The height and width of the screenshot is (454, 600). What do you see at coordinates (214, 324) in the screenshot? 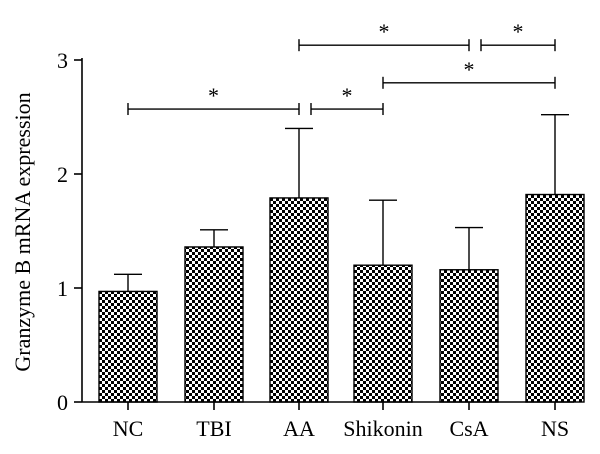
I see `bar-tbi` at bounding box center [214, 324].